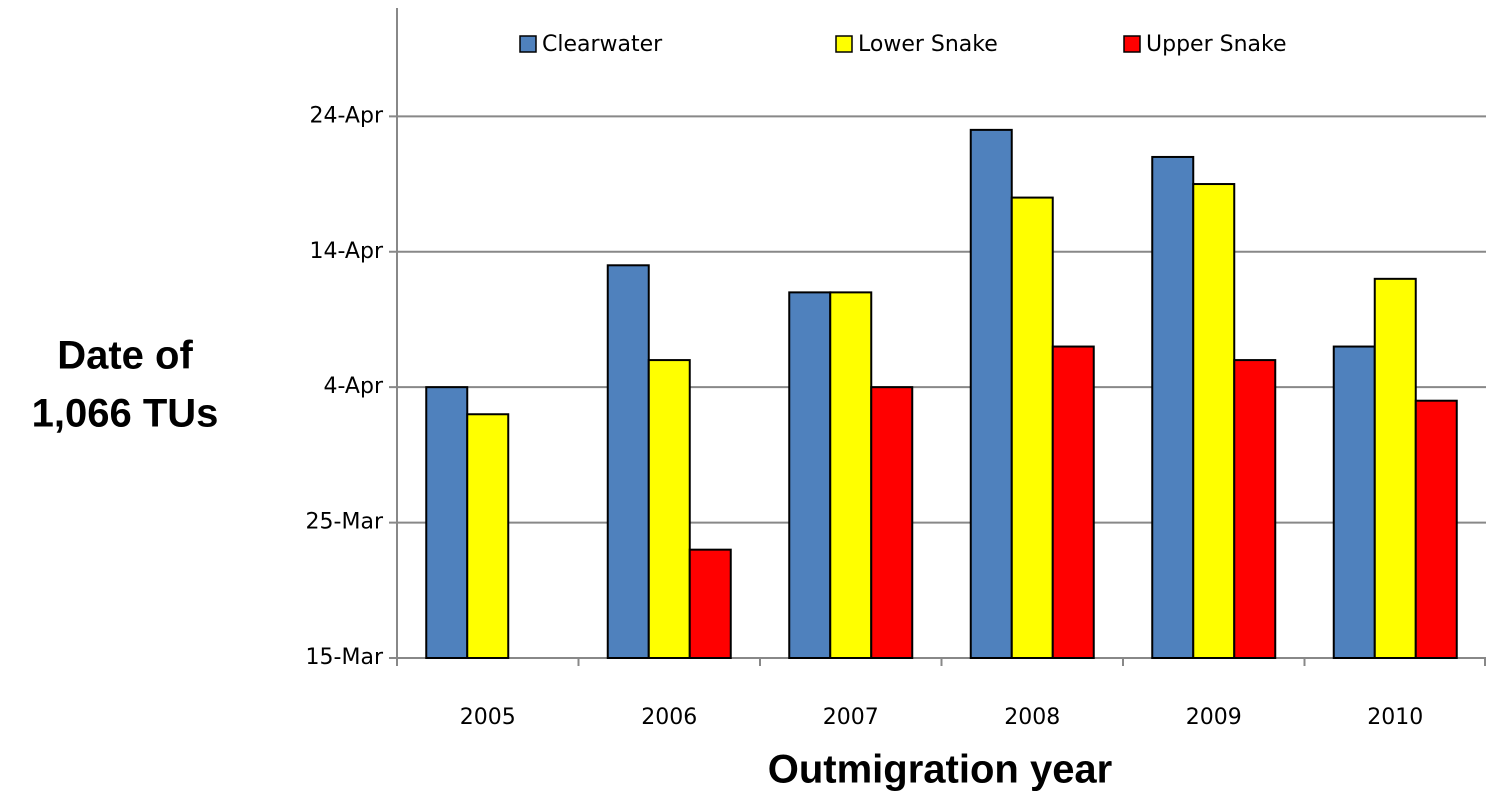  I want to click on x-tick-label: 2008, so click(1032, 717).